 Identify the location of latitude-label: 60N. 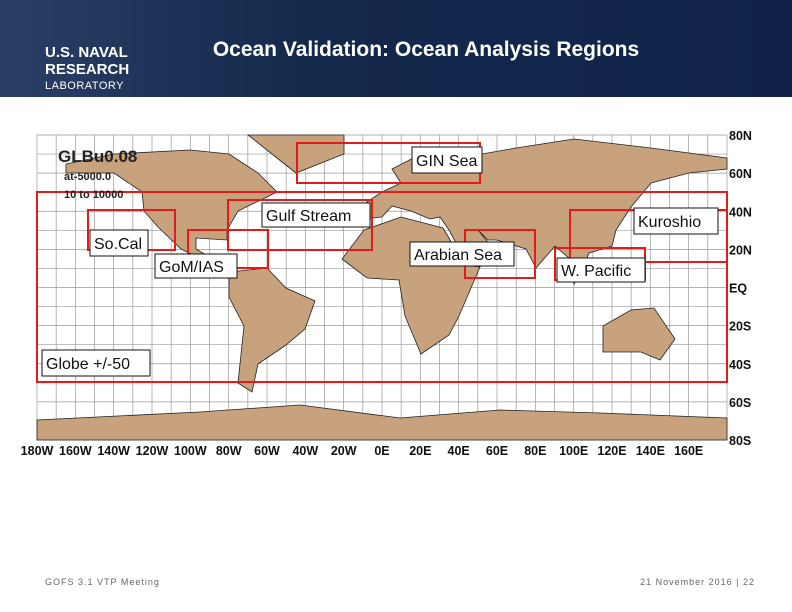
(740, 174).